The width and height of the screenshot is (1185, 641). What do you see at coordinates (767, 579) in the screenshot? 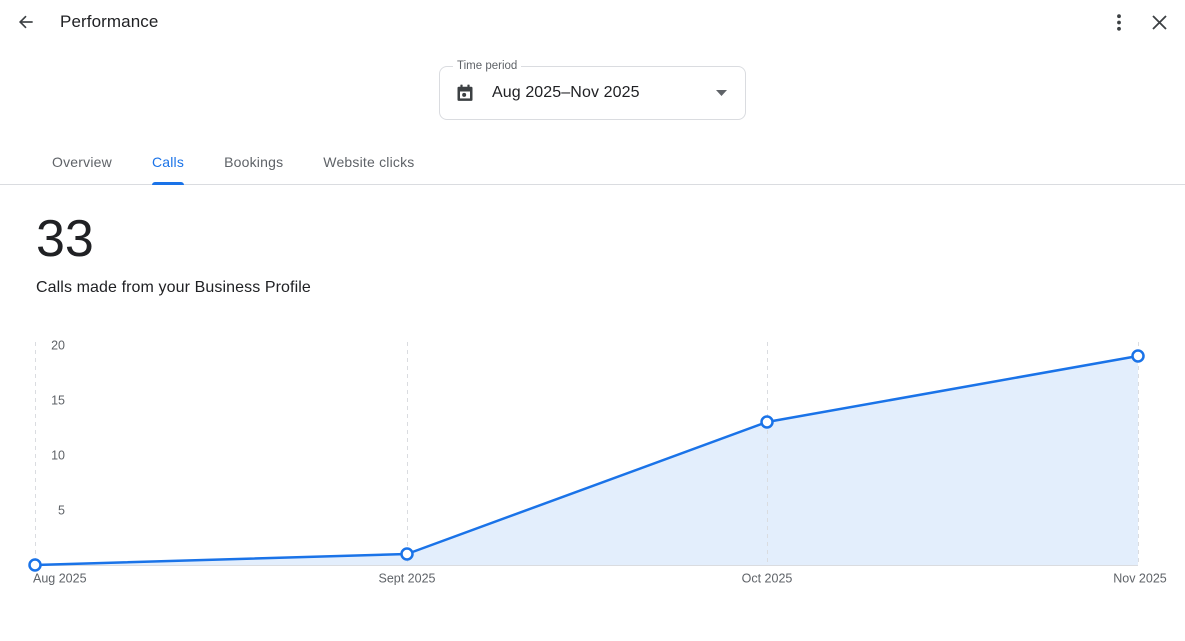
I see `x-axis-label: Oct 2025` at bounding box center [767, 579].